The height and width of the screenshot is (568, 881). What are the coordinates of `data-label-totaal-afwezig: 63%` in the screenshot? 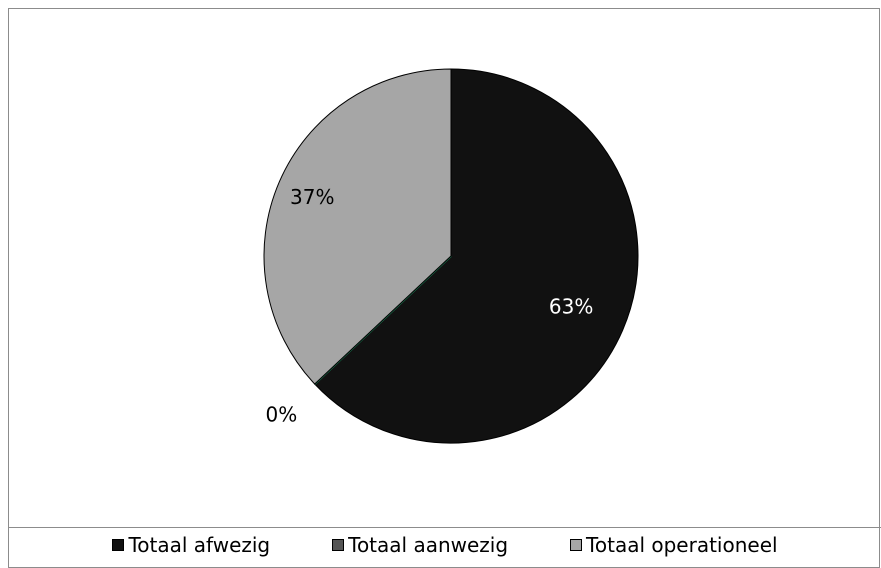 It's located at (571, 306).